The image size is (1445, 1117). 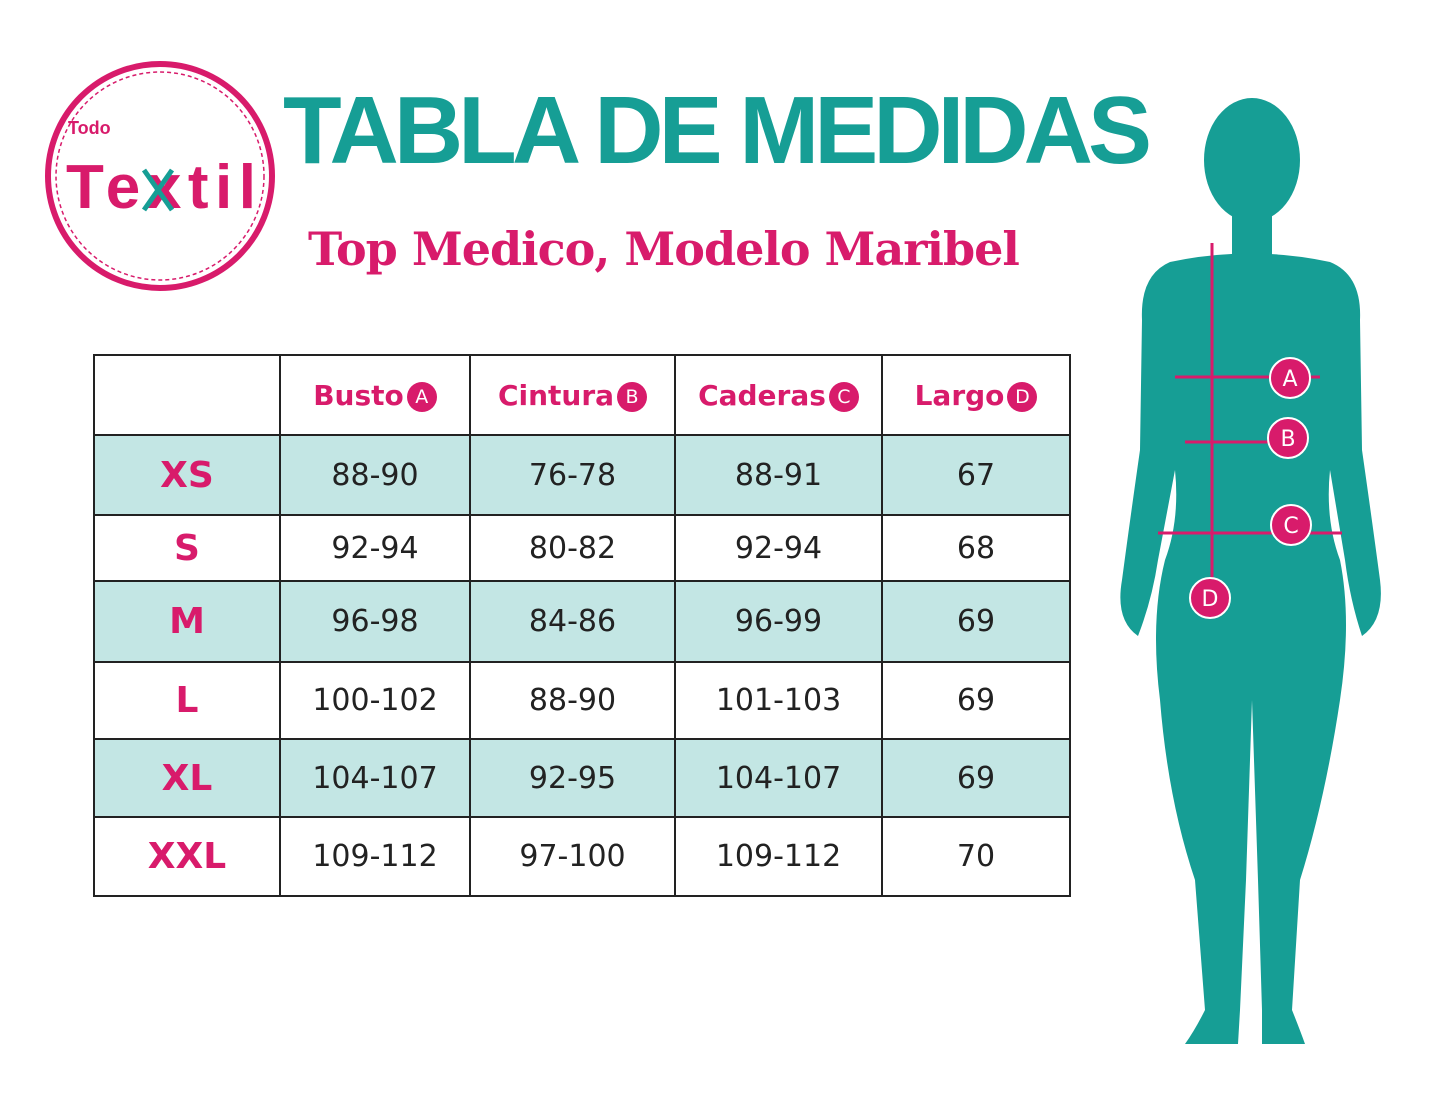 I want to click on todo-textil-logo: Todo Textil, so click(x=160, y=176).